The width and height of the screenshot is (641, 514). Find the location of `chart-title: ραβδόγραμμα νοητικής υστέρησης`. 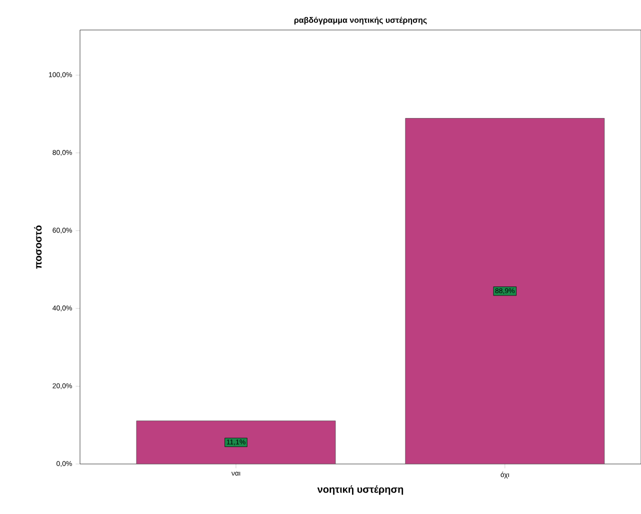

chart-title: ραβδόγραμμα νοητικής υστέρησης is located at coordinates (360, 20).